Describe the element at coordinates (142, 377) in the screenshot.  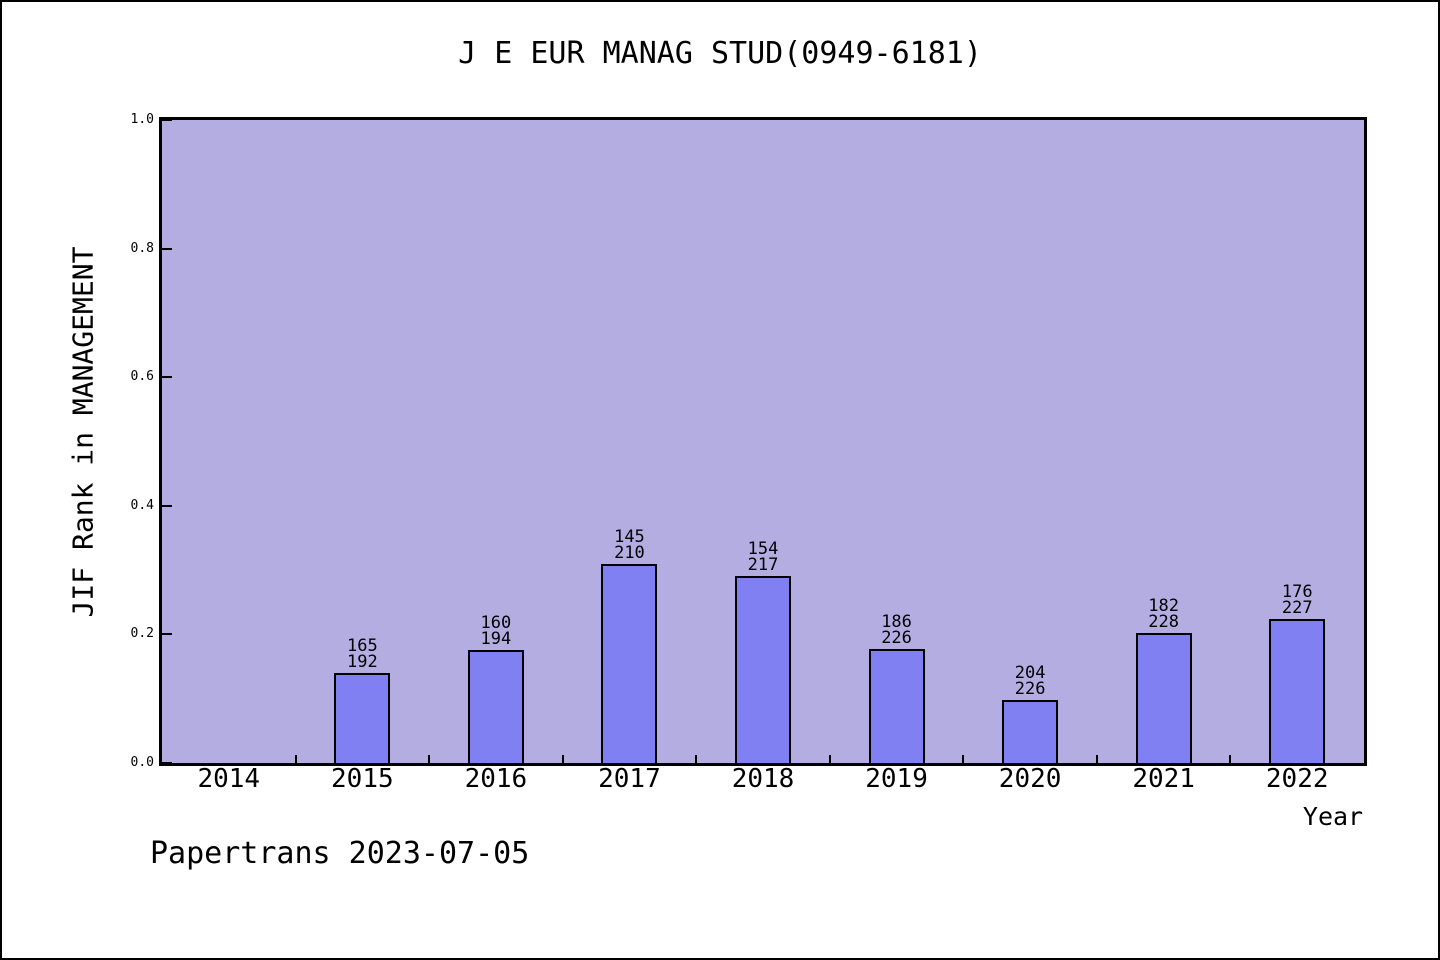
I see `y-tick-label: 0.6` at that location.